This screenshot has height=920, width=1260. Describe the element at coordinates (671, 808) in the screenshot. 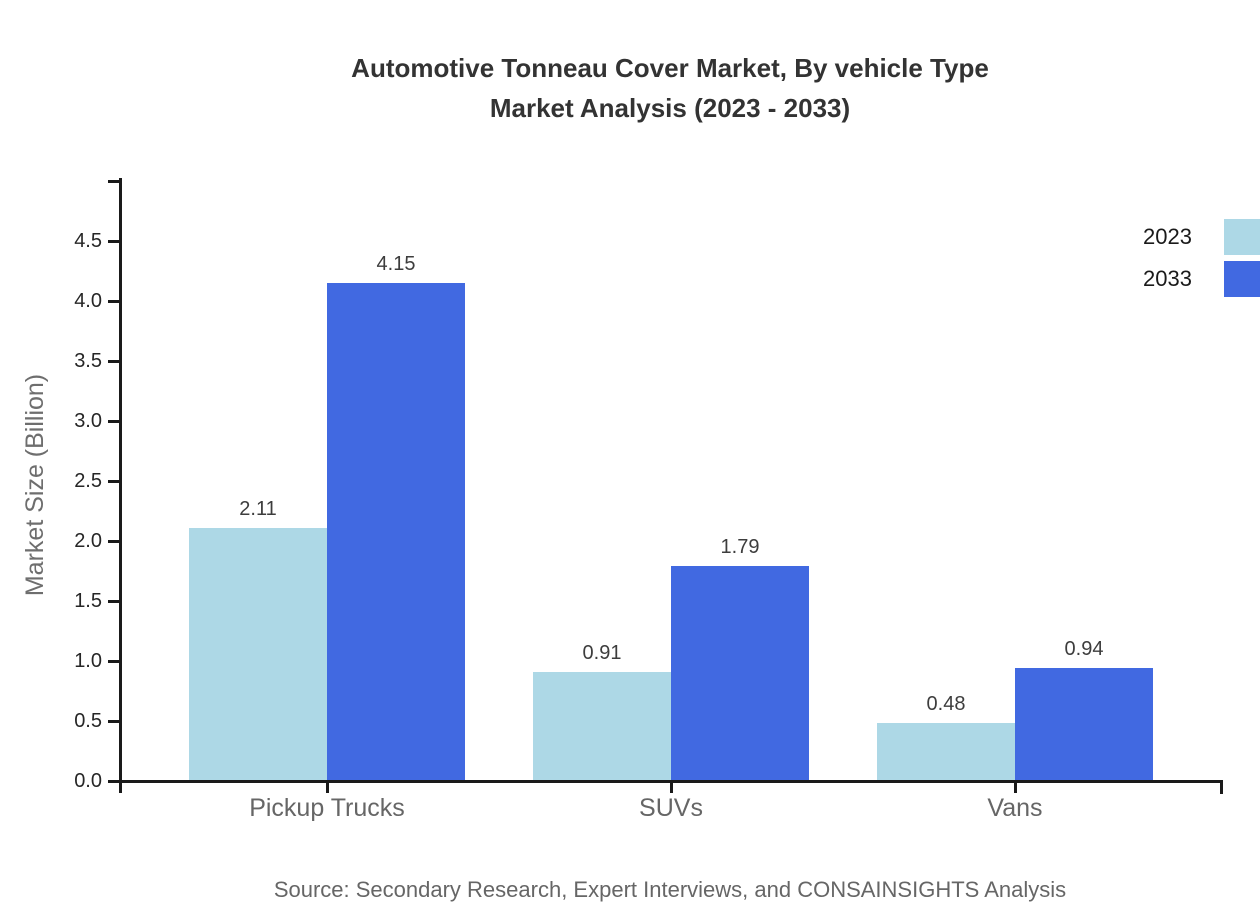

I see `x-tick-label-suvs: SUVs` at that location.